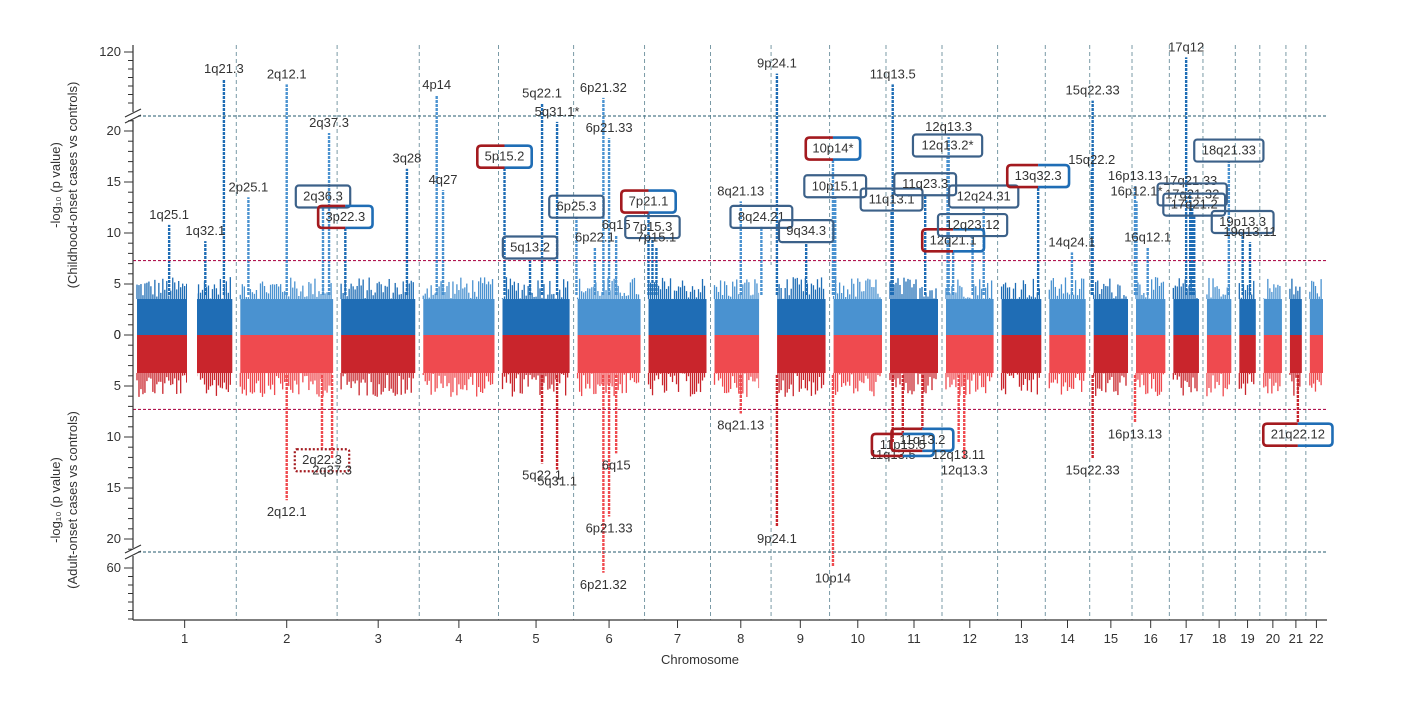  What do you see at coordinates (458, 638) in the screenshot?
I see `x-tick-label: 4` at bounding box center [458, 638].